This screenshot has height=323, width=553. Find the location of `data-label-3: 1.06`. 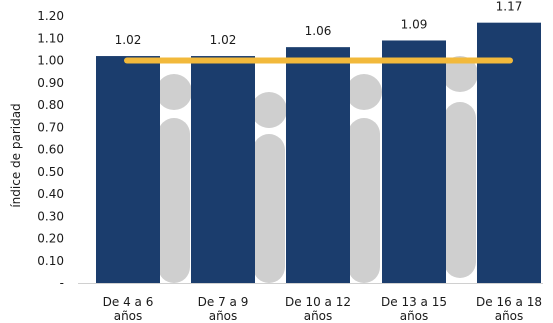

data-label-3: 1.06 is located at coordinates (318, 31).